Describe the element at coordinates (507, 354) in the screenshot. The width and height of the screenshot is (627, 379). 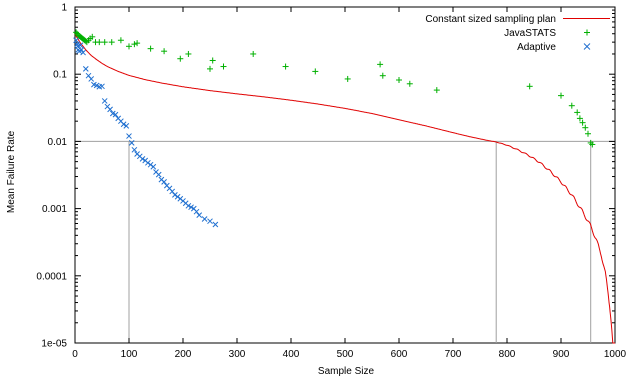
I see `x-tick-label: 800` at that location.